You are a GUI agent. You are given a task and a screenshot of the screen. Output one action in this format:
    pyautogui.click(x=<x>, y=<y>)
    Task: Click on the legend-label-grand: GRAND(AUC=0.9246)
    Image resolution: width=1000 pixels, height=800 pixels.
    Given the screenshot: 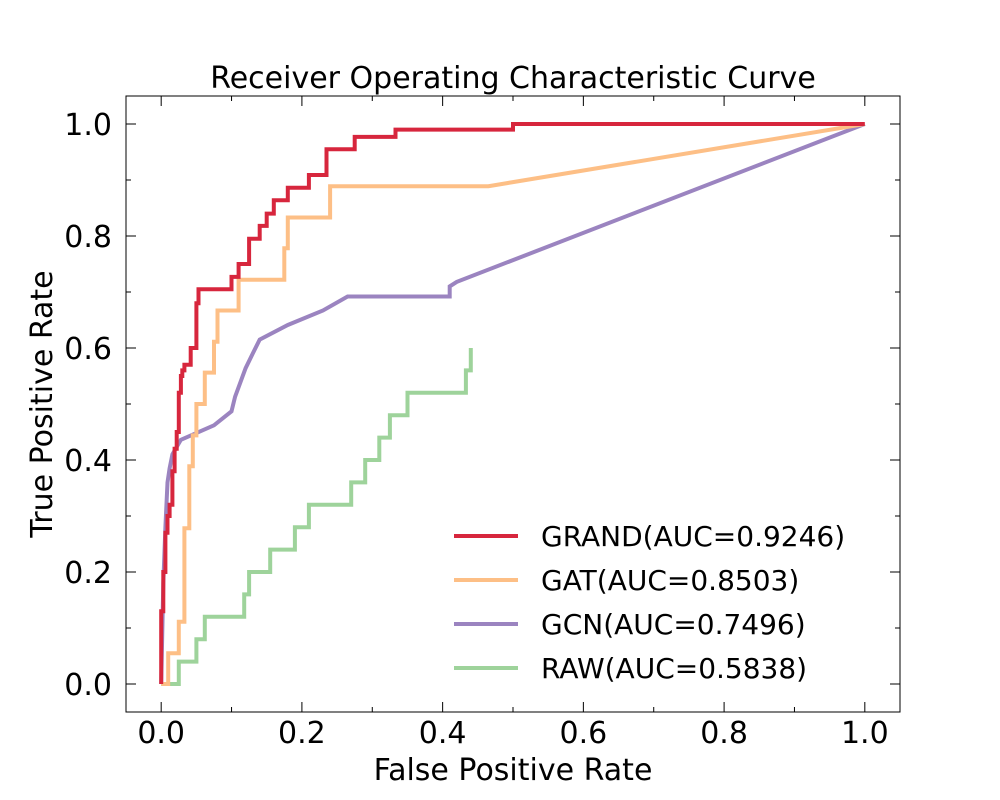 What is the action you would take?
    pyautogui.click(x=693, y=536)
    